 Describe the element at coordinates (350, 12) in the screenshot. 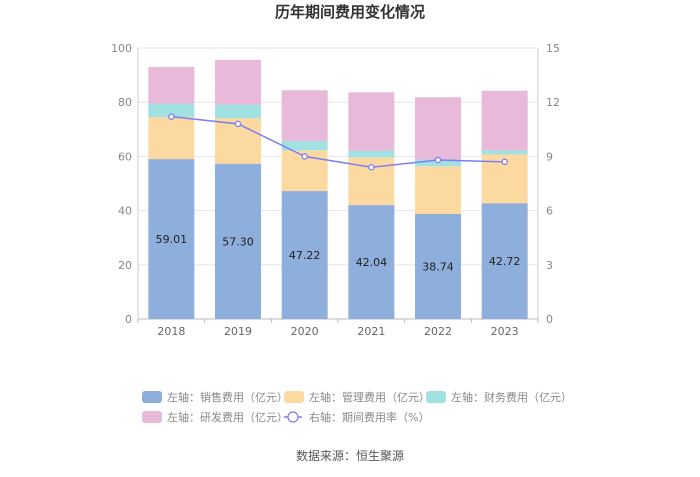

I see `chart-title: 历年期间费用变化情况` at that location.